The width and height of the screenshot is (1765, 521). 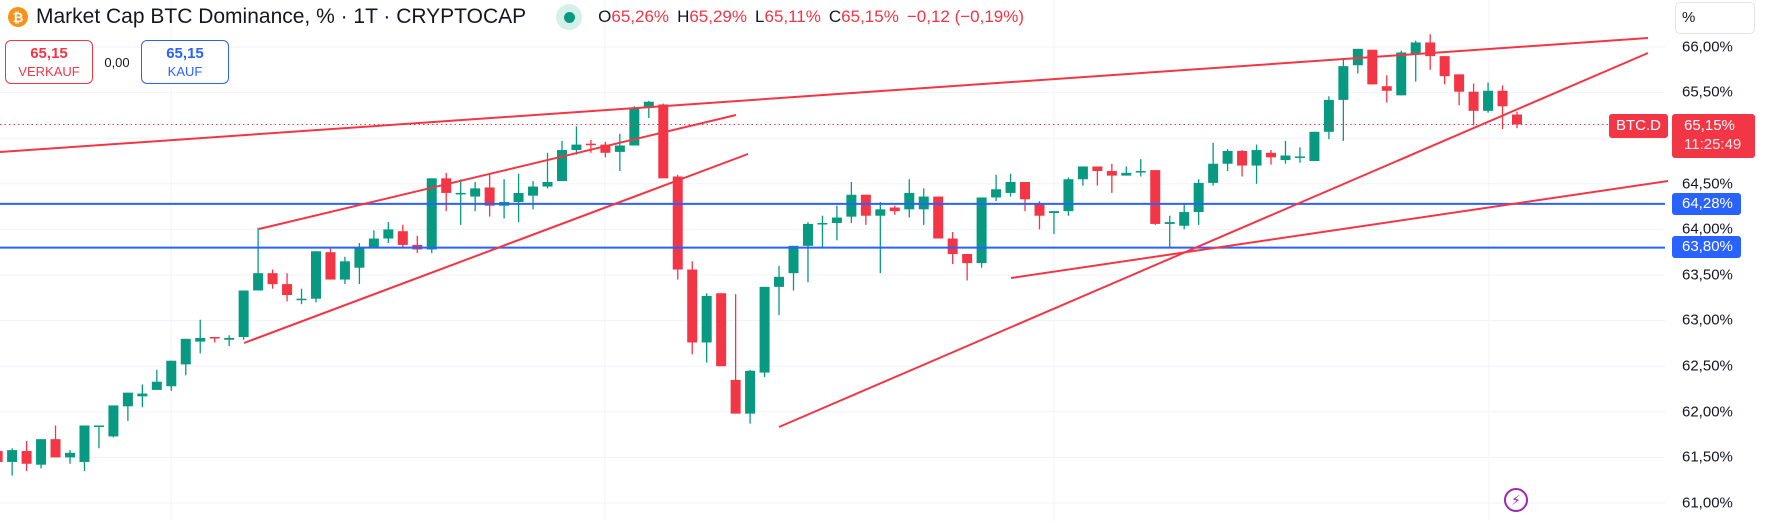 I want to click on axis-label: 64,00%, so click(x=1707, y=229).